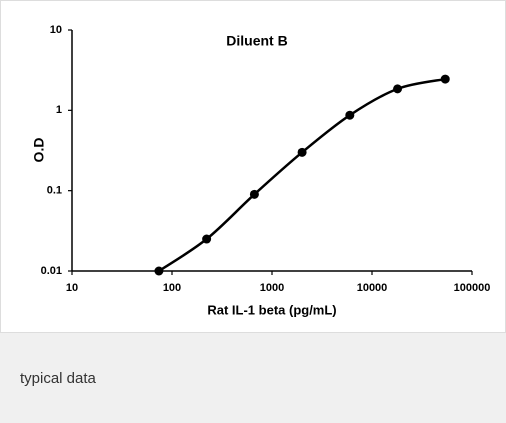  Describe the element at coordinates (372, 288) in the screenshot. I see `x-tick-label: 10000` at that location.